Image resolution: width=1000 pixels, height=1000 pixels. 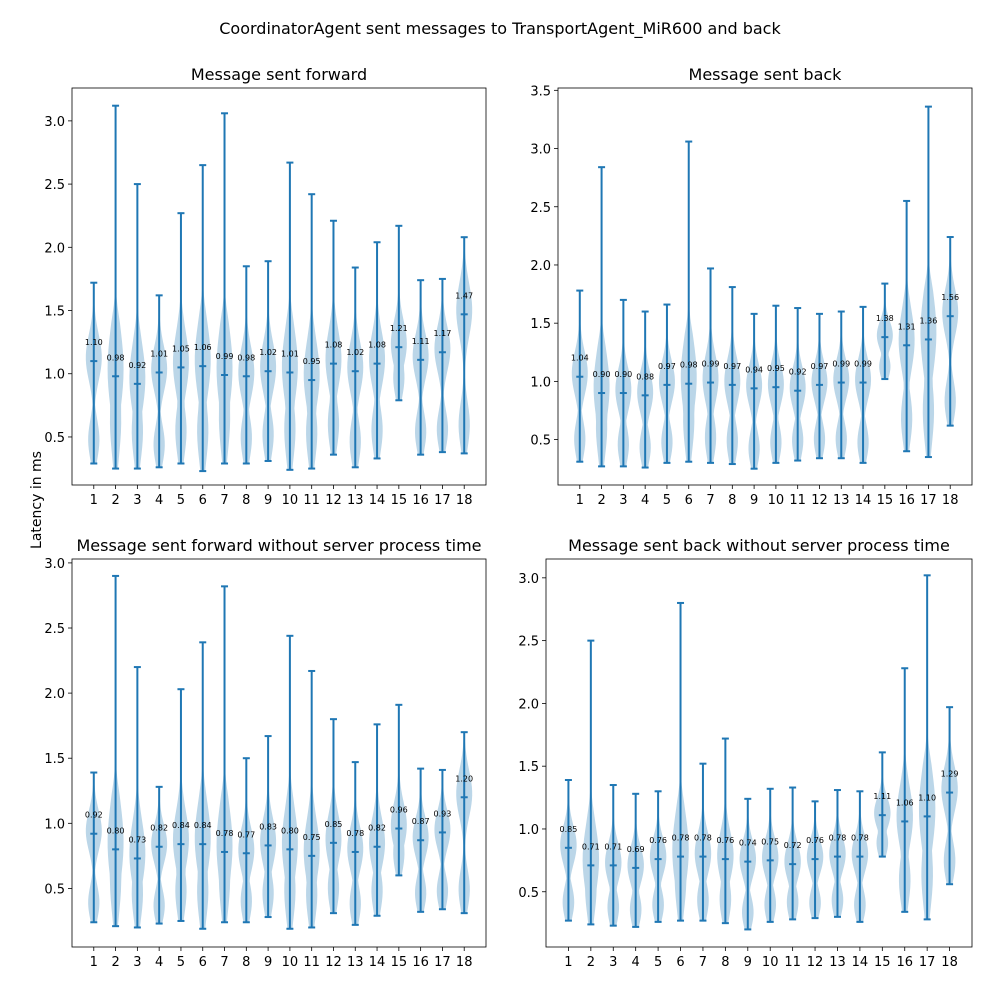 What do you see at coordinates (464, 778) in the screenshot?
I see `mean-data-label: 1.20` at bounding box center [464, 778].